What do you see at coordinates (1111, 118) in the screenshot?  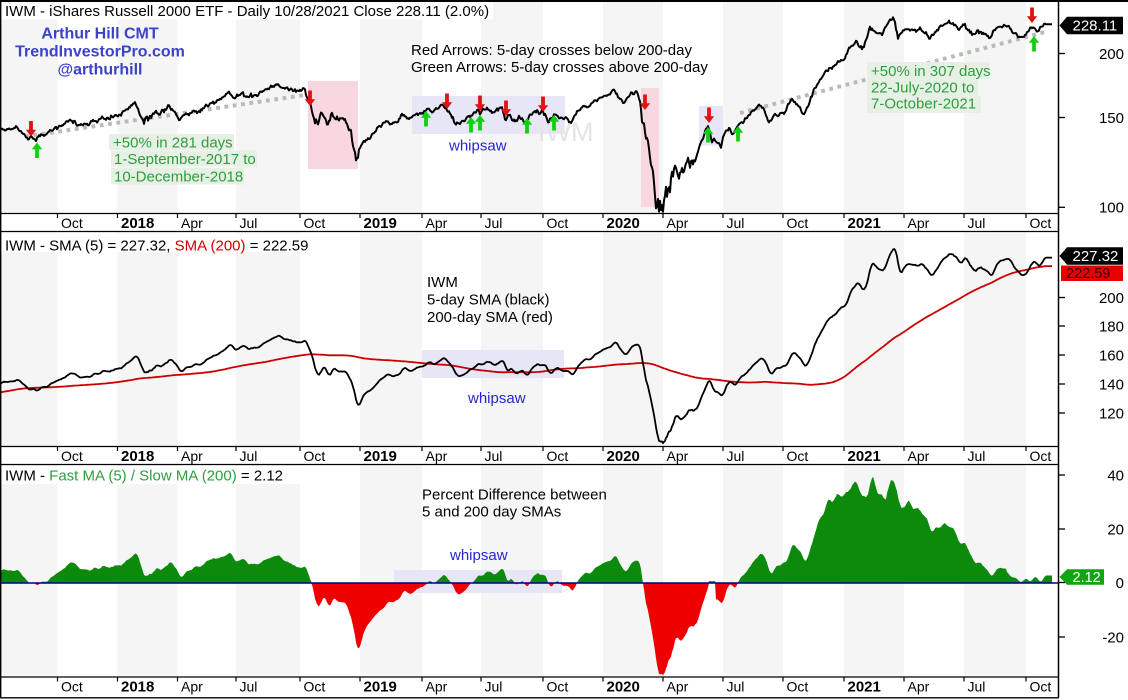 I see `svg-text: 150` at bounding box center [1111, 118].